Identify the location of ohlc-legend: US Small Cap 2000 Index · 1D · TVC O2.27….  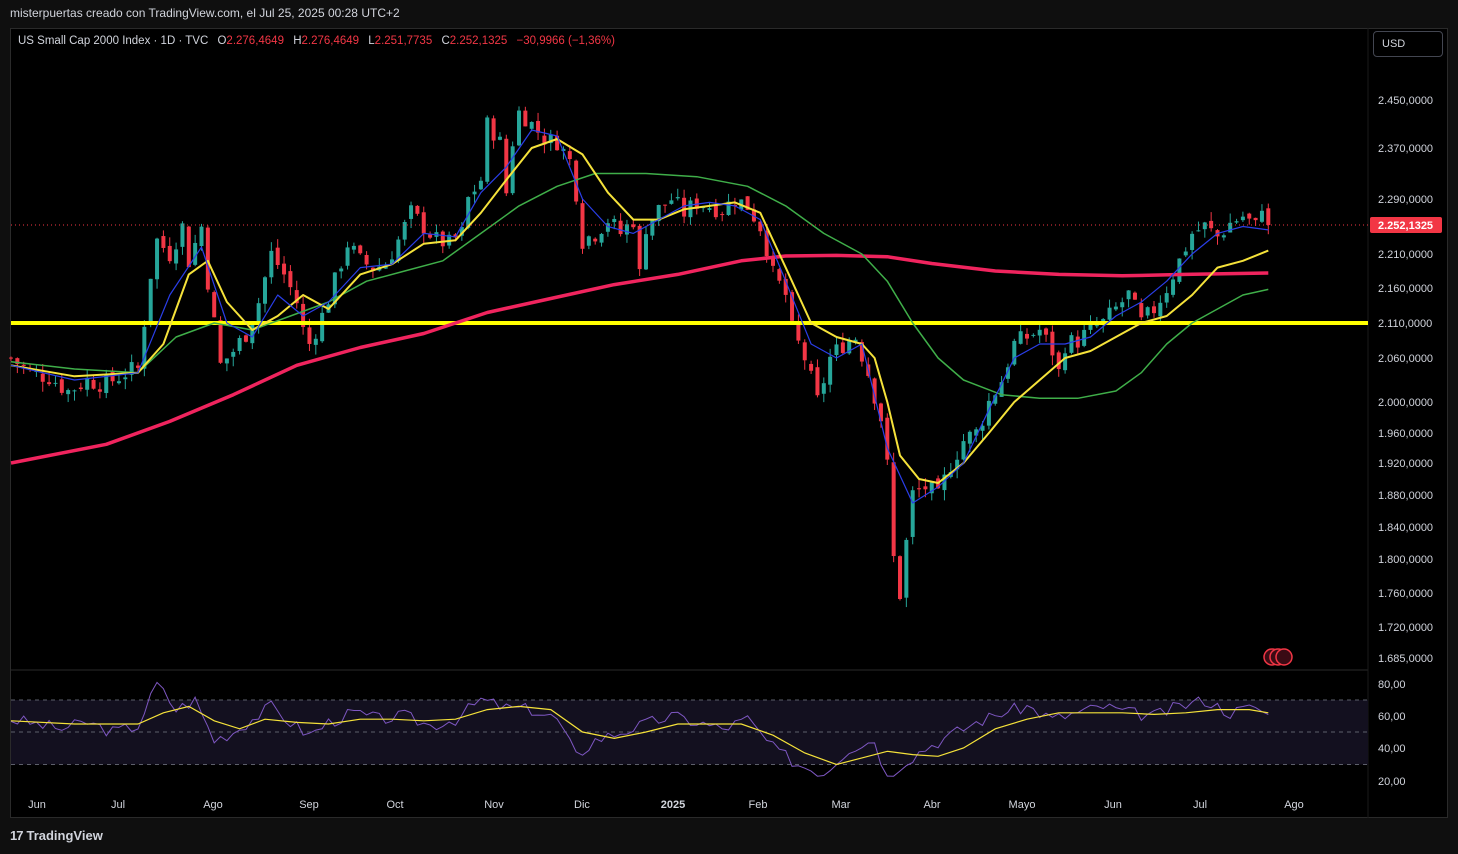
(316, 41).